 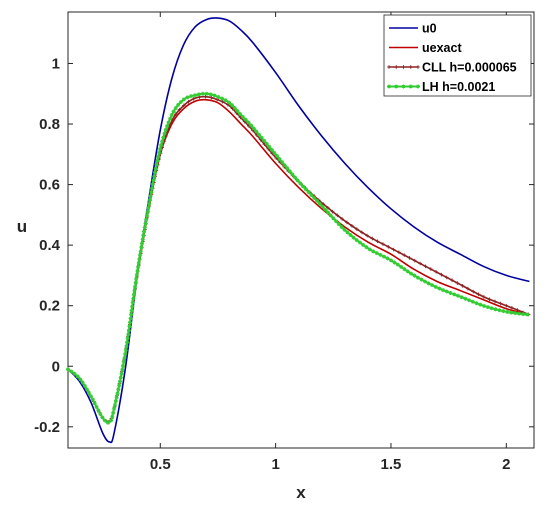 What do you see at coordinates (49, 124) in the screenshot?
I see `y-tick-label: 0.8` at bounding box center [49, 124].